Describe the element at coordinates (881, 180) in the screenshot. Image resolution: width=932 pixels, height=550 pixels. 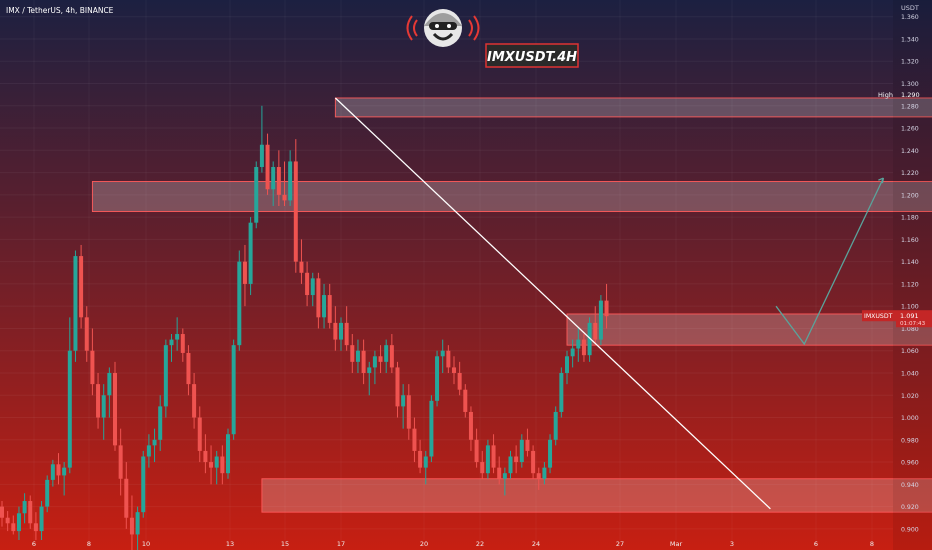
I see `projection-arrowhead` at that location.